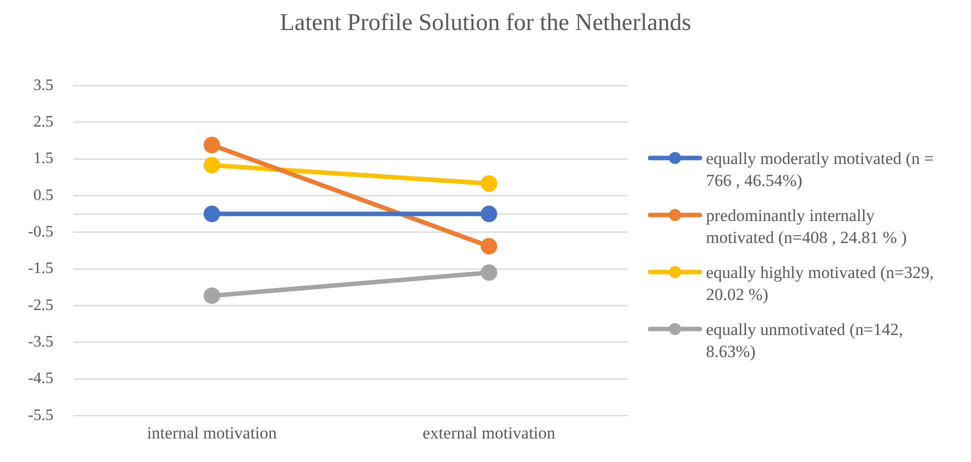 The height and width of the screenshot is (462, 971). I want to click on legend-label: predominantly internally motivated (n=408 , 24.81 % ), so click(807, 227).